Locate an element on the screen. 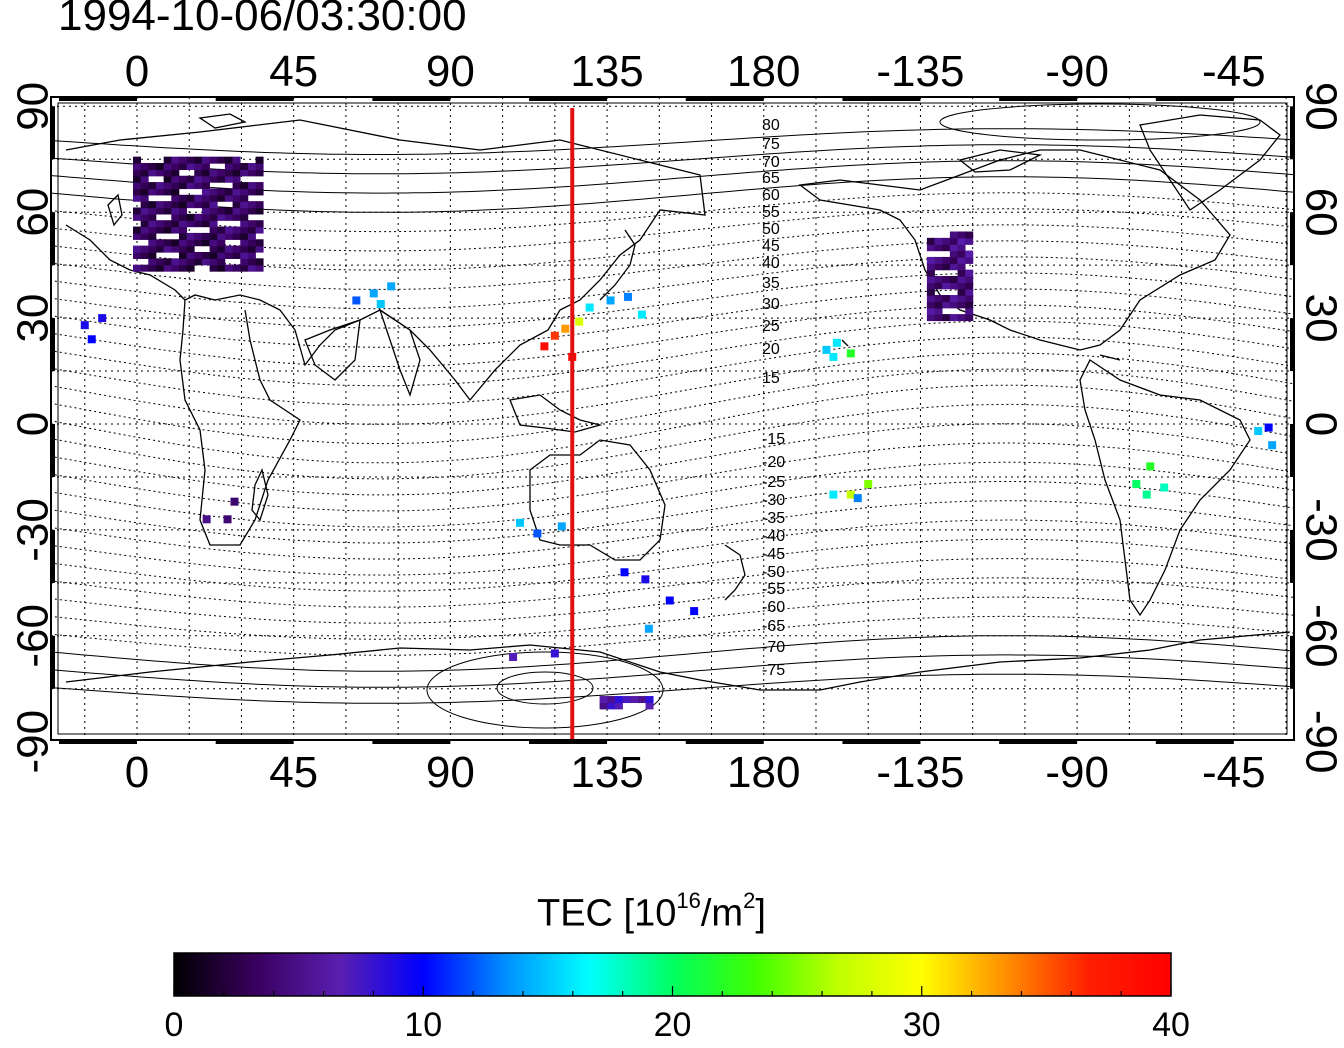 The image size is (1344, 1048). lon-tick-label-top: -90 is located at coordinates (1077, 71).